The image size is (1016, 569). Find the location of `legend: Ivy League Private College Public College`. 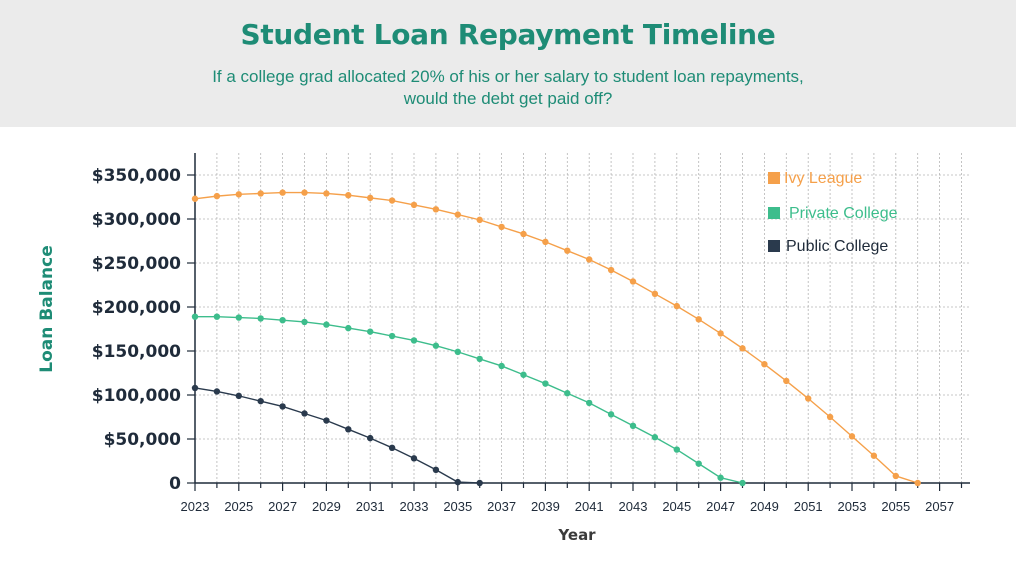

legend: Ivy League Private College Public College is located at coordinates (833, 212).